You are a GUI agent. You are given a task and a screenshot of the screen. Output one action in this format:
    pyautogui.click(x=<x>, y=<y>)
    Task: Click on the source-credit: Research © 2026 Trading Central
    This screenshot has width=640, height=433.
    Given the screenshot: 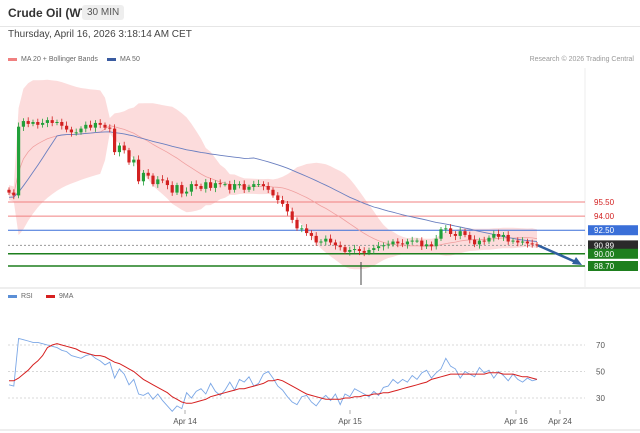 What is the action you would take?
    pyautogui.click(x=581, y=59)
    